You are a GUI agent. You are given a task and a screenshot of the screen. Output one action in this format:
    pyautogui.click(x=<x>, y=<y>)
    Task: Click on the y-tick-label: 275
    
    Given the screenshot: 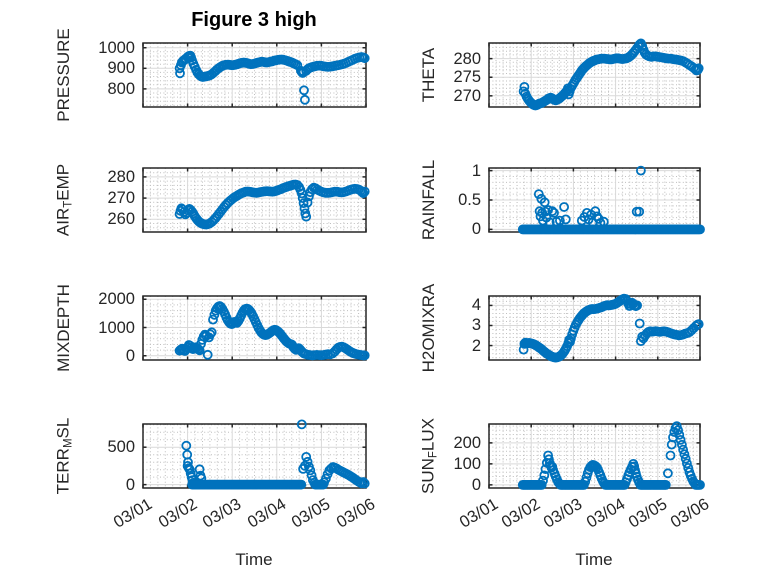 What is the action you would take?
    pyautogui.click(x=467, y=77)
    